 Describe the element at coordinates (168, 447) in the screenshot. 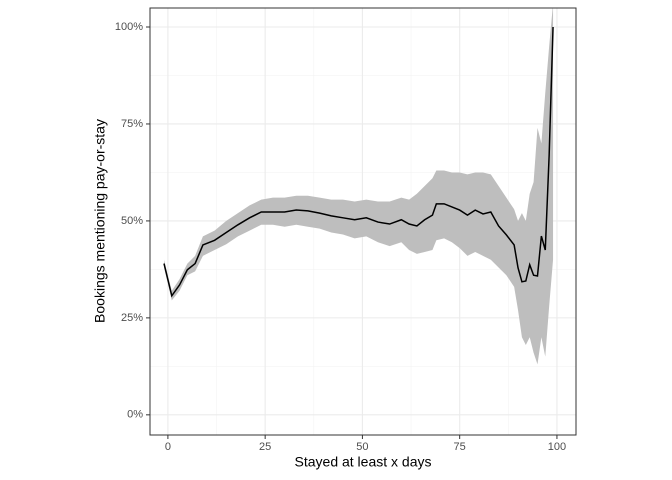

I see `x-tick-label: 0` at that location.